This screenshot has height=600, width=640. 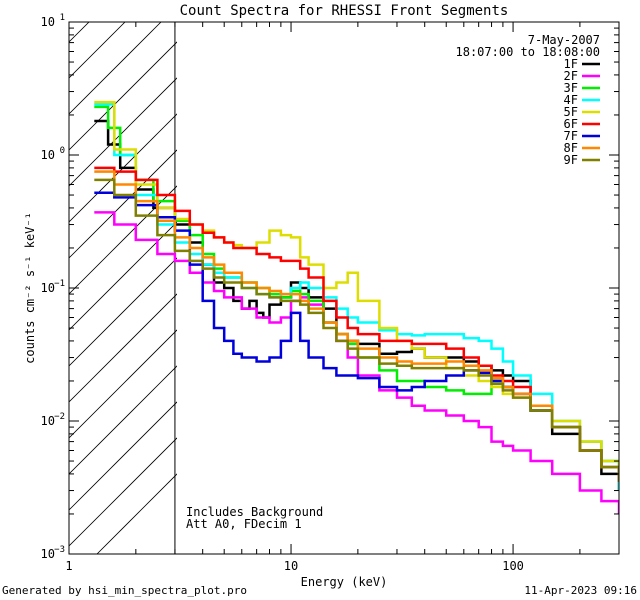 I want to click on y-tick-exponent: 1, so click(x=62, y=18).